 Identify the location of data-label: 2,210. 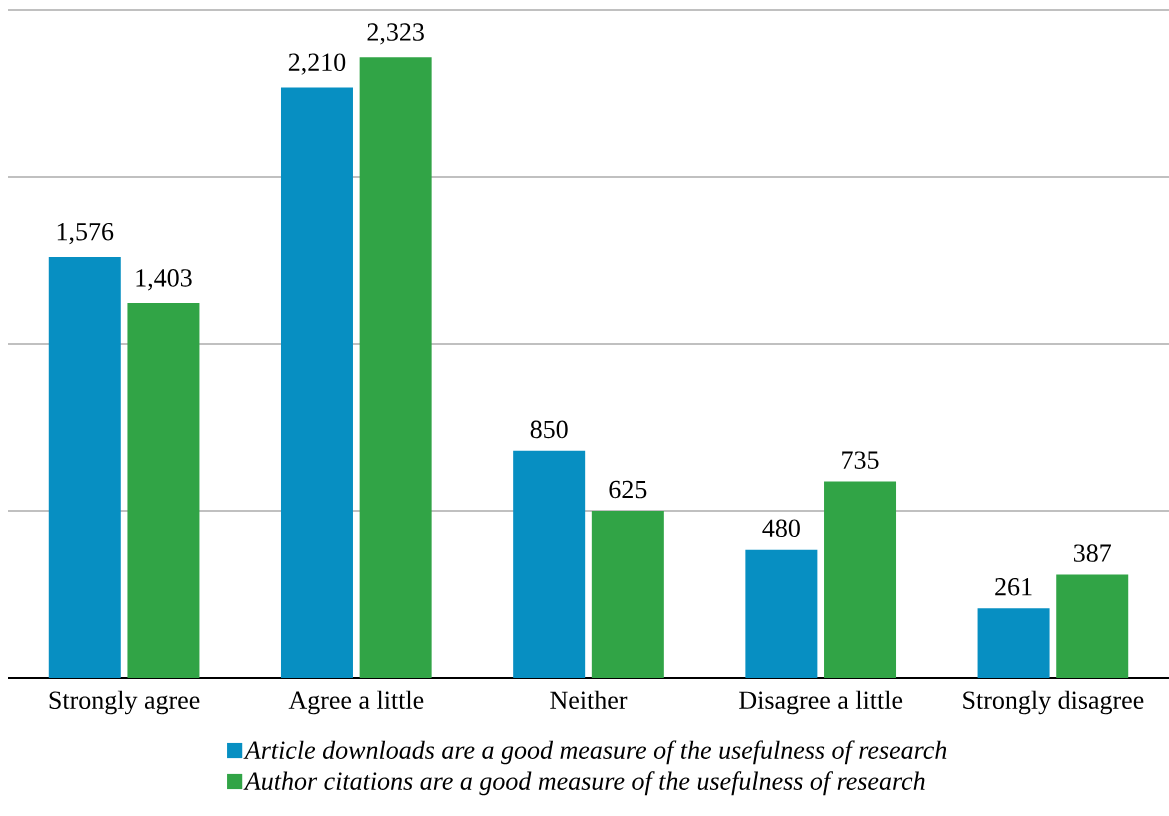
(317, 64).